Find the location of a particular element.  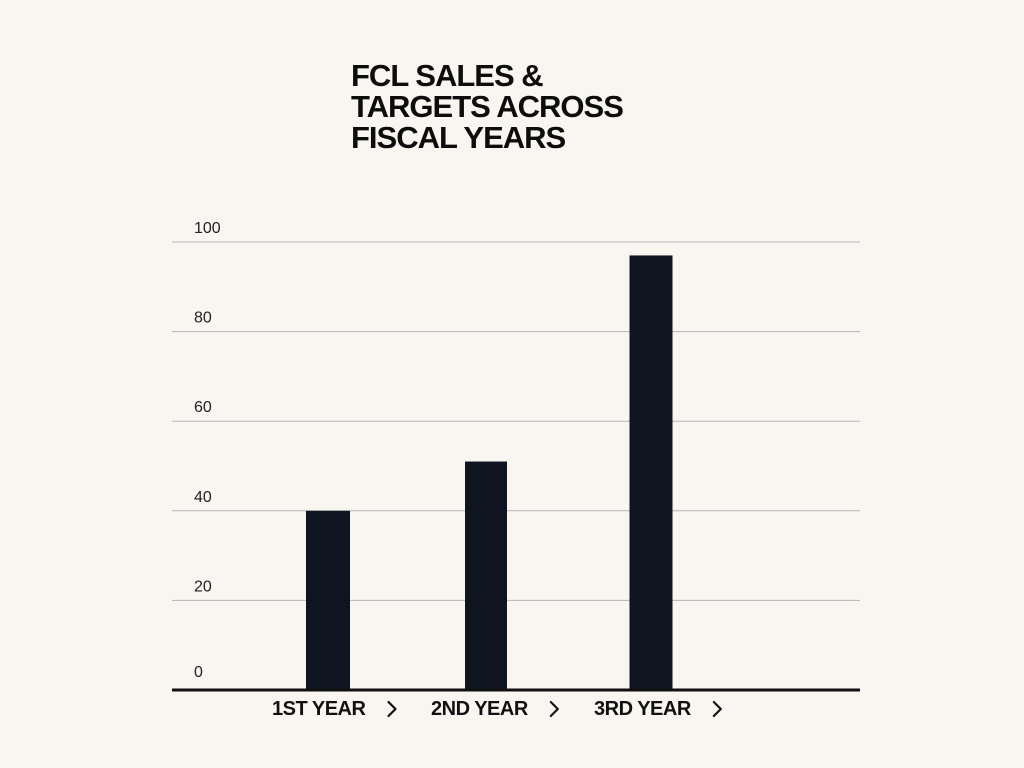

chart-title: FCL SALES & TARGETS ACROSS FISCAL YEARS is located at coordinates (531, 106).